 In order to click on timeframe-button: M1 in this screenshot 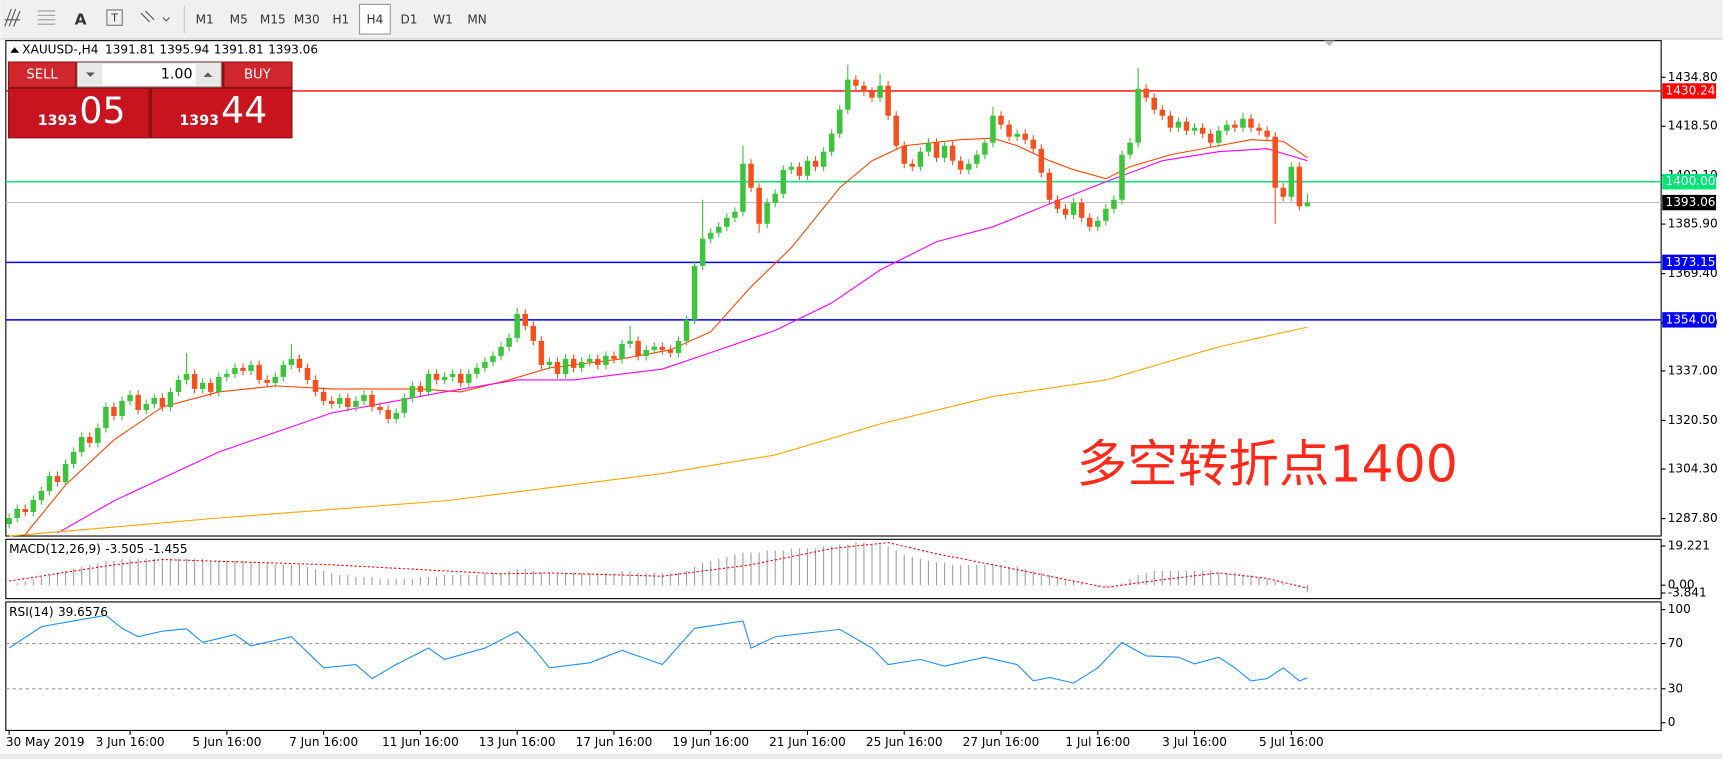, I will do `click(205, 19)`.